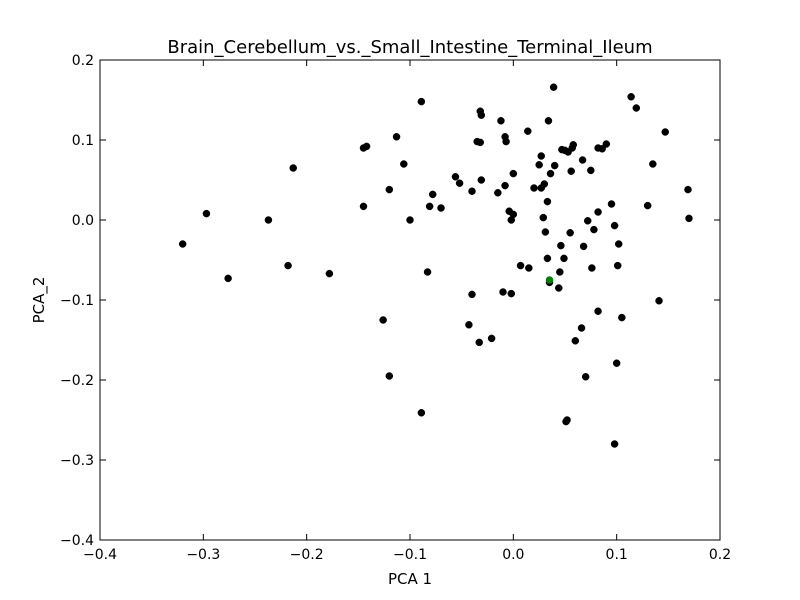  What do you see at coordinates (83, 61) in the screenshot?
I see `y-tick-label: 0.2` at bounding box center [83, 61].